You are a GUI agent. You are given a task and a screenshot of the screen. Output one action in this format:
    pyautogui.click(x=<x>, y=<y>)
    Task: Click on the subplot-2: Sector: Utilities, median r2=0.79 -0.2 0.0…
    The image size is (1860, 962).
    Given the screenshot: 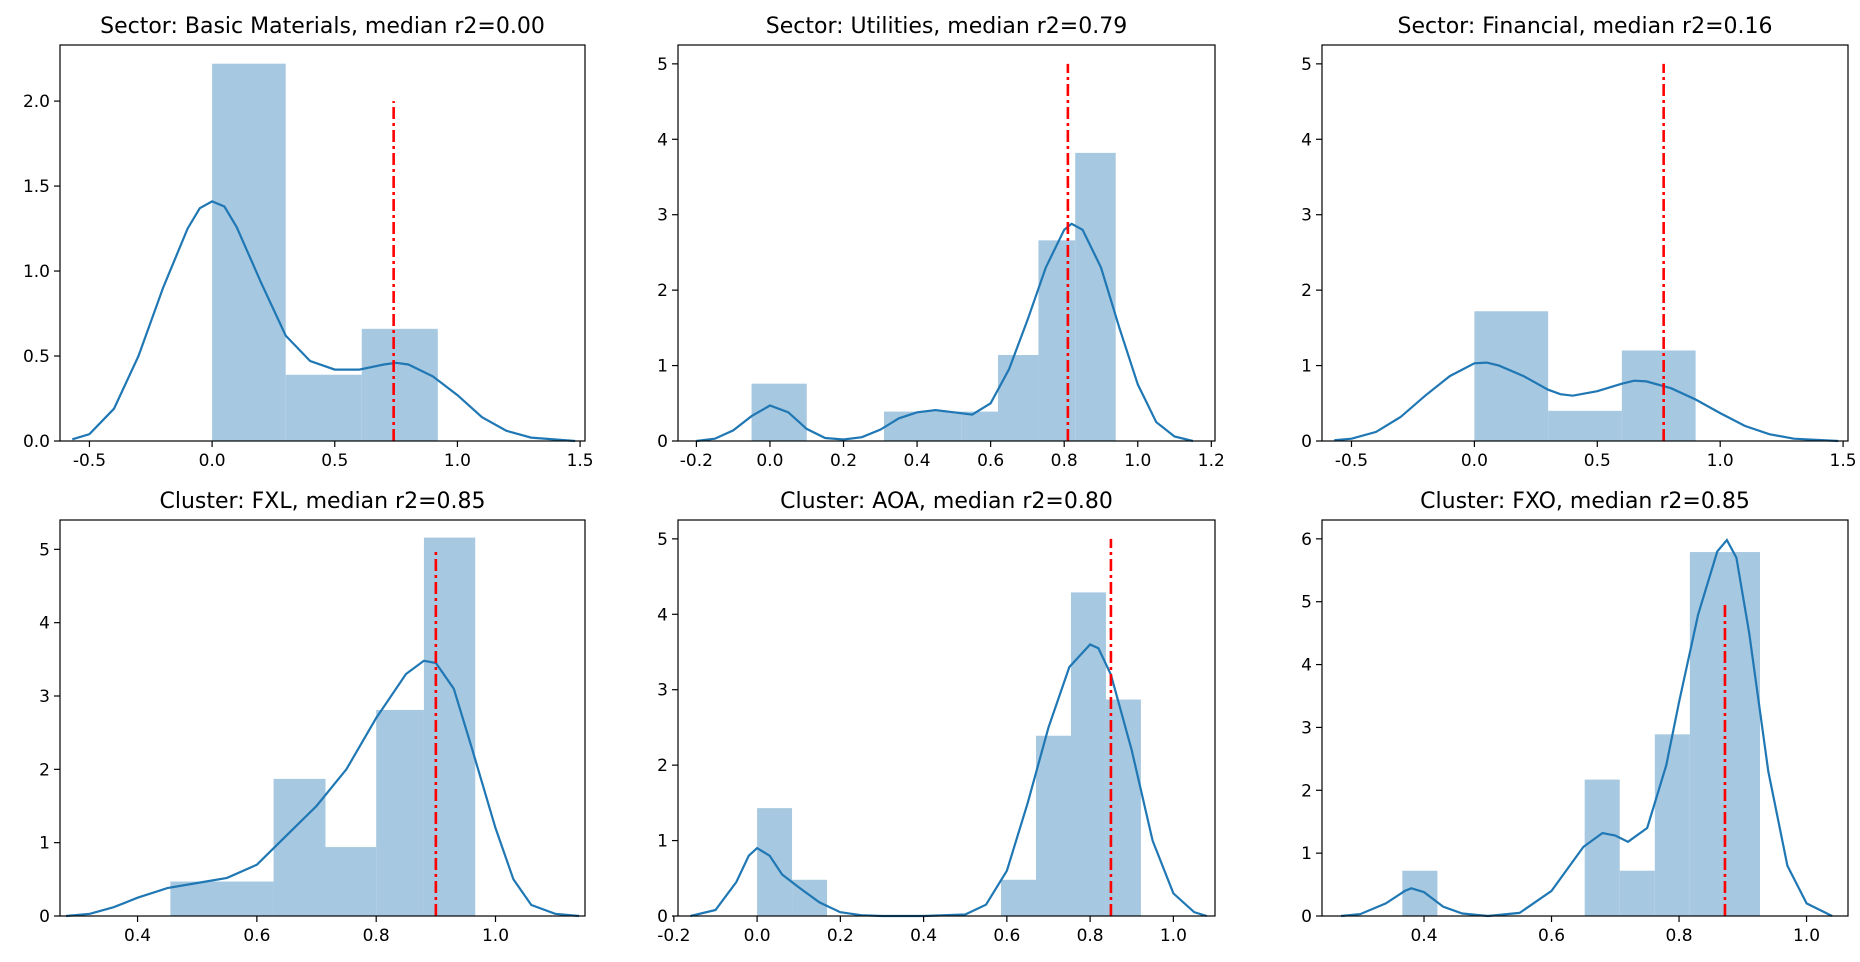 What is the action you would take?
    pyautogui.click(x=941, y=242)
    